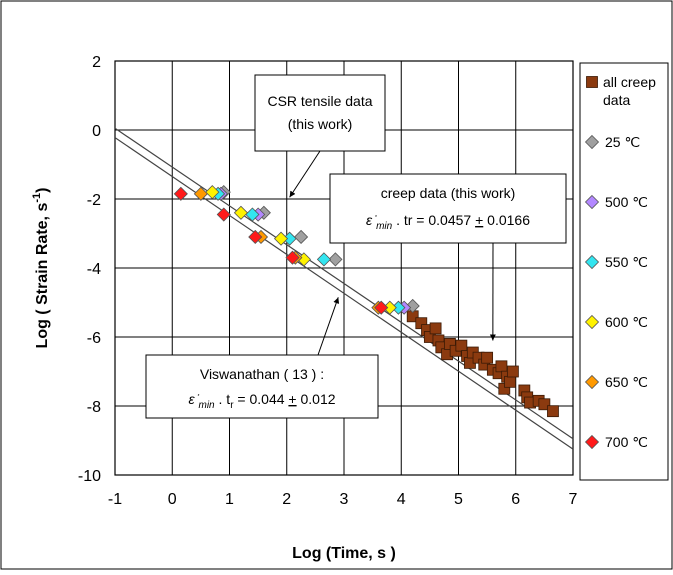 This screenshot has height=575, width=673. What do you see at coordinates (320, 124) in the screenshot?
I see `csr-annotation-line2: (this work)` at bounding box center [320, 124].